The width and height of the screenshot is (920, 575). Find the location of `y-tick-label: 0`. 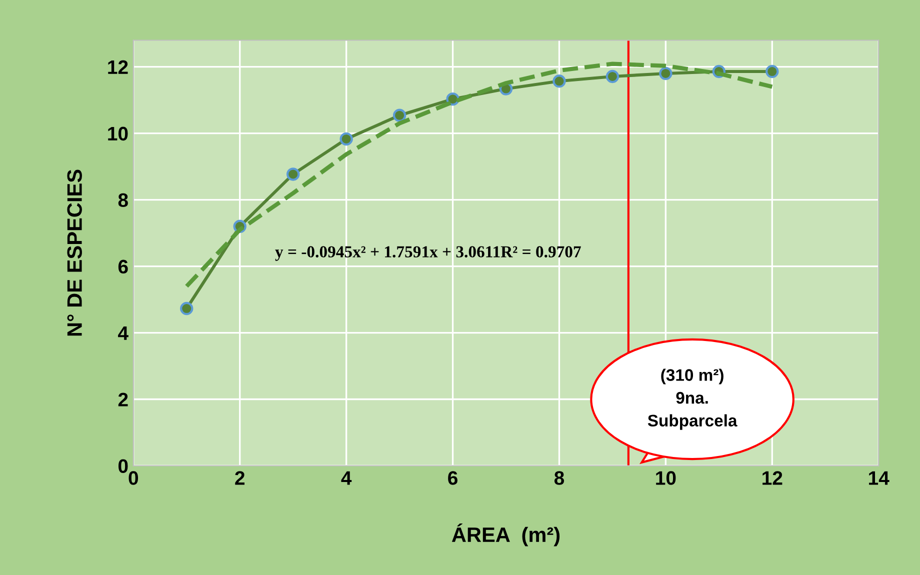

y-tick-label: 0 is located at coordinates (123, 466).